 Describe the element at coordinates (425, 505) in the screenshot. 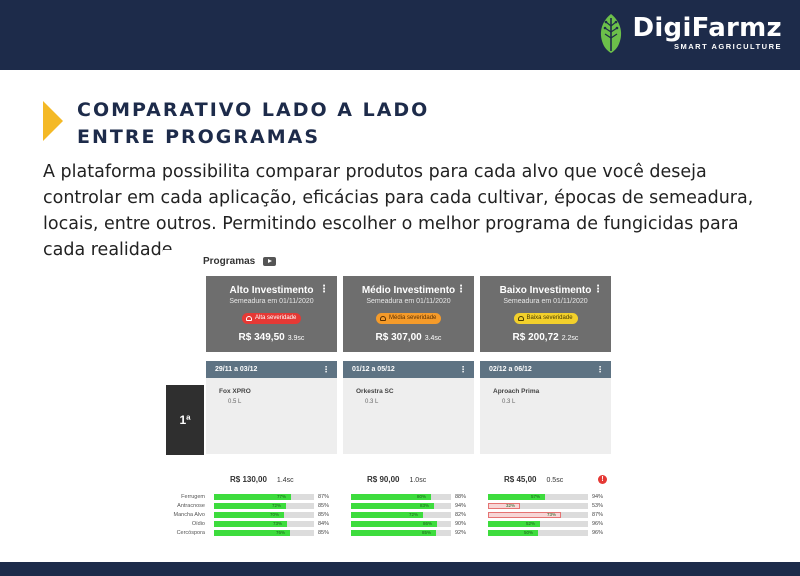

I see `efficacy-inner-value: 83%` at that location.